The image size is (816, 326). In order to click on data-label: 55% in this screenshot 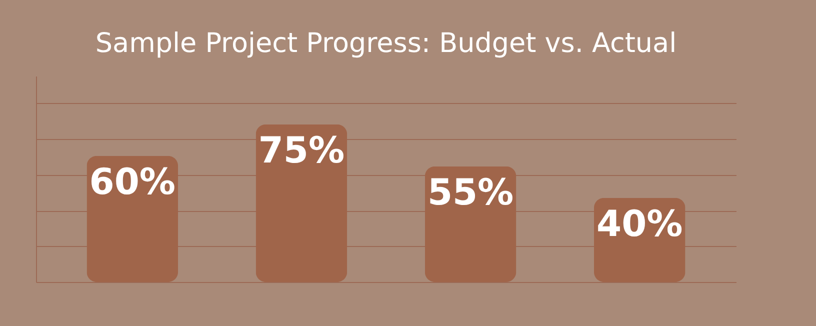, I will do `click(470, 193)`.